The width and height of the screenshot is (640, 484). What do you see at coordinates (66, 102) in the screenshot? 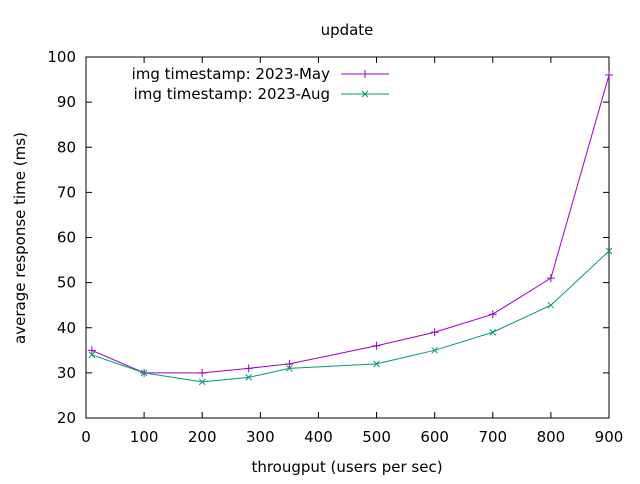
I see `y-tick-label: 90` at bounding box center [66, 102].